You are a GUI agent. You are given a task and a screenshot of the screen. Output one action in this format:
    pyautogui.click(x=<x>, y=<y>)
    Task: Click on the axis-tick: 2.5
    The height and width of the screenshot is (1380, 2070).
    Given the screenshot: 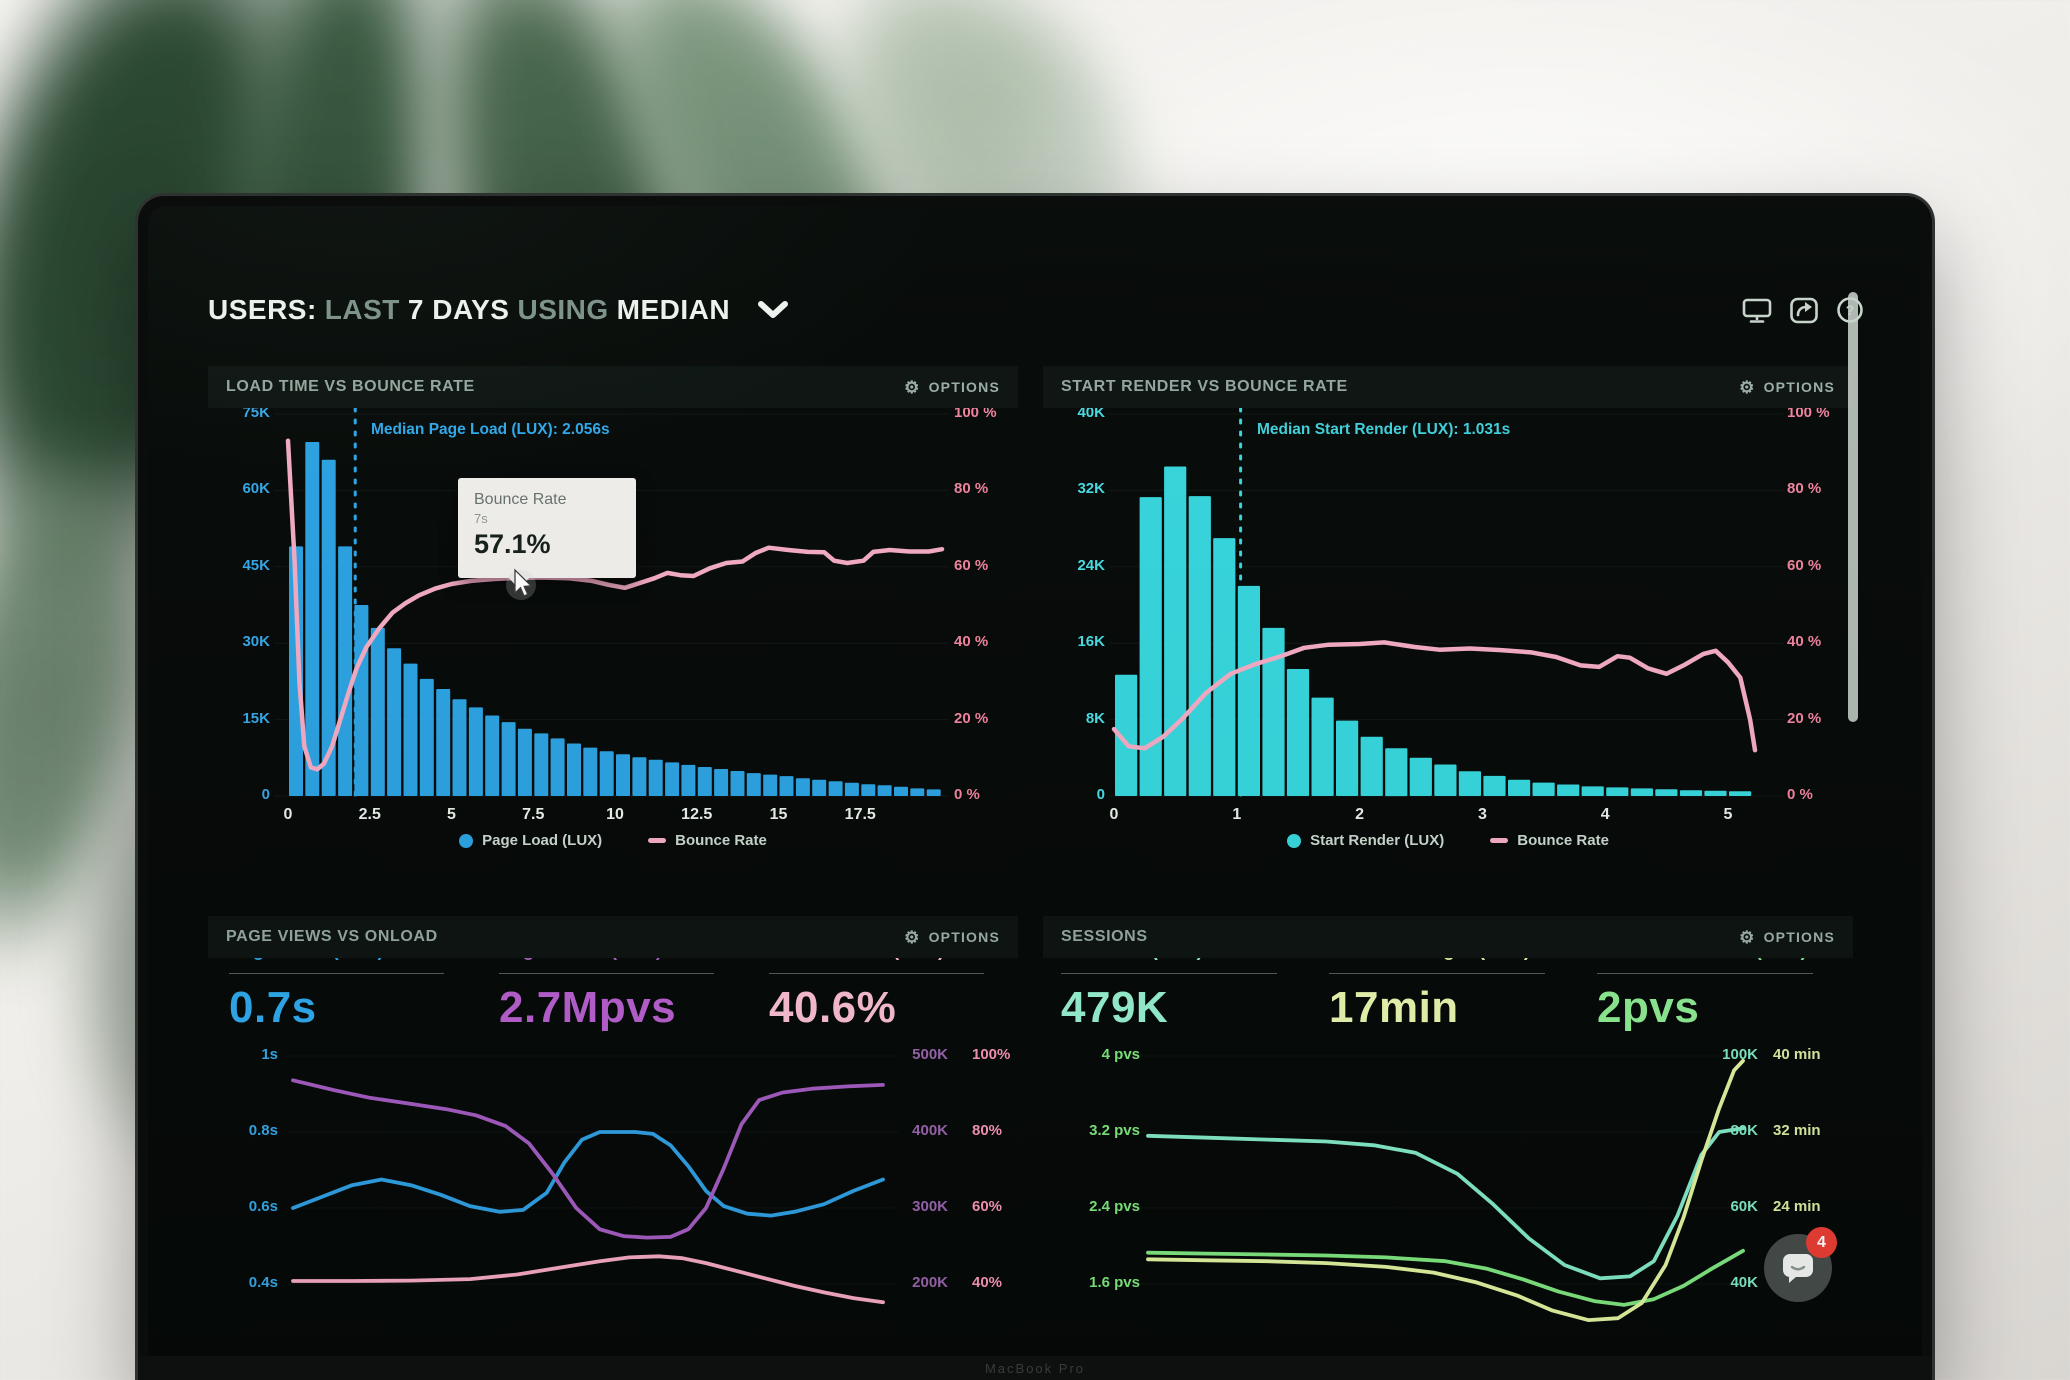 What is the action you would take?
    pyautogui.click(x=369, y=814)
    